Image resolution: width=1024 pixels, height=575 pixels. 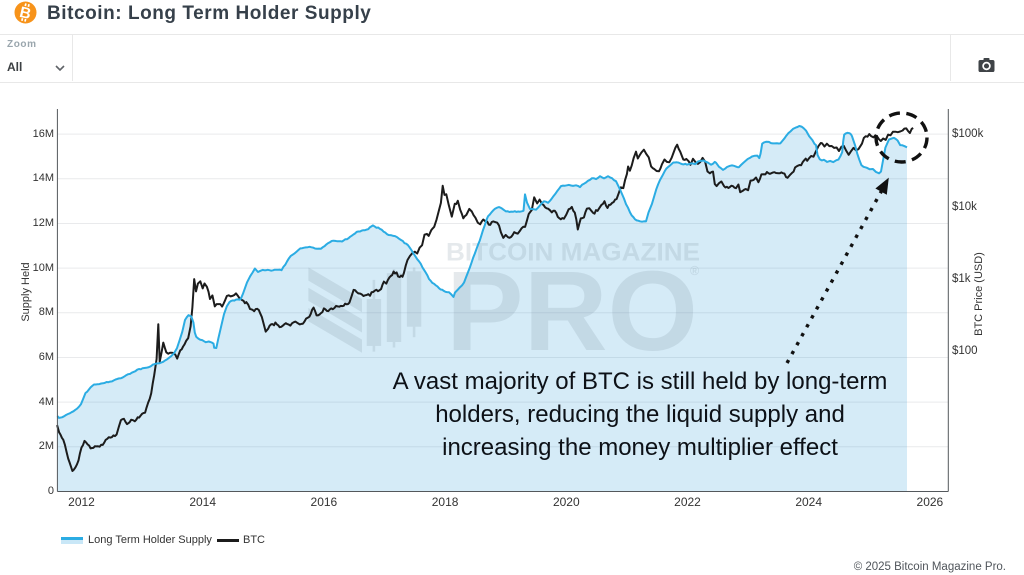 I want to click on svg-text: BITCOIN MAGAZINE, so click(x=573, y=253).